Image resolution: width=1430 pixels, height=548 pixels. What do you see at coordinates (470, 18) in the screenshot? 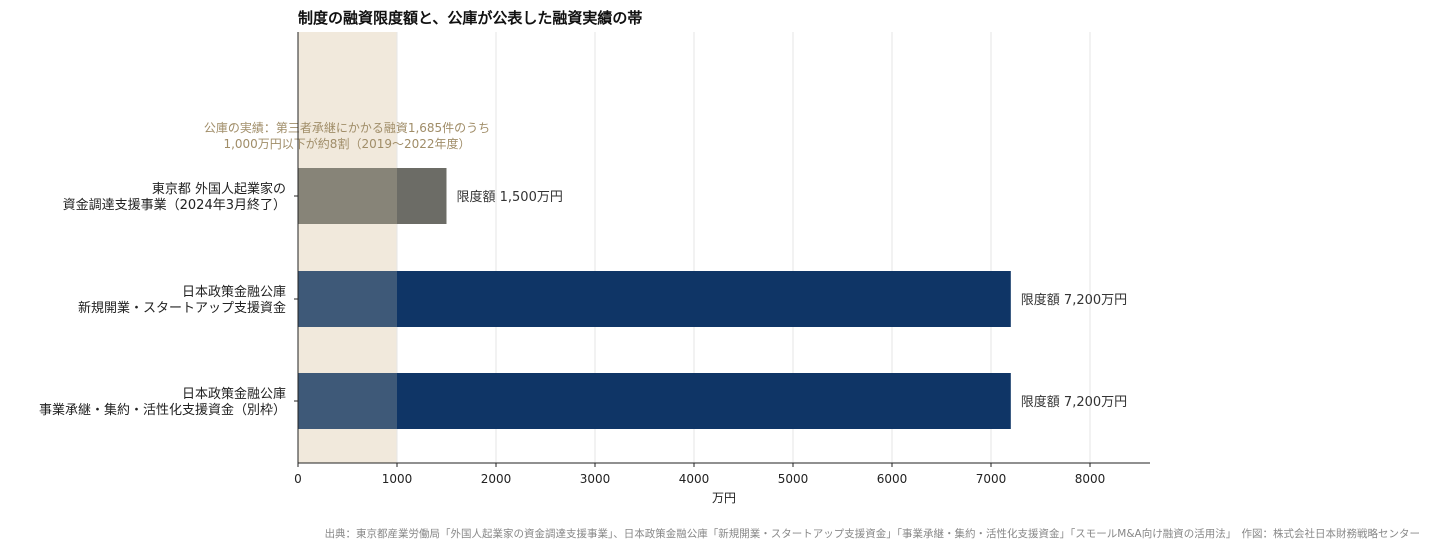
I see `chart-title: 制度の融資限度額と、公庫が公表した融資実績の帯` at bounding box center [470, 18].